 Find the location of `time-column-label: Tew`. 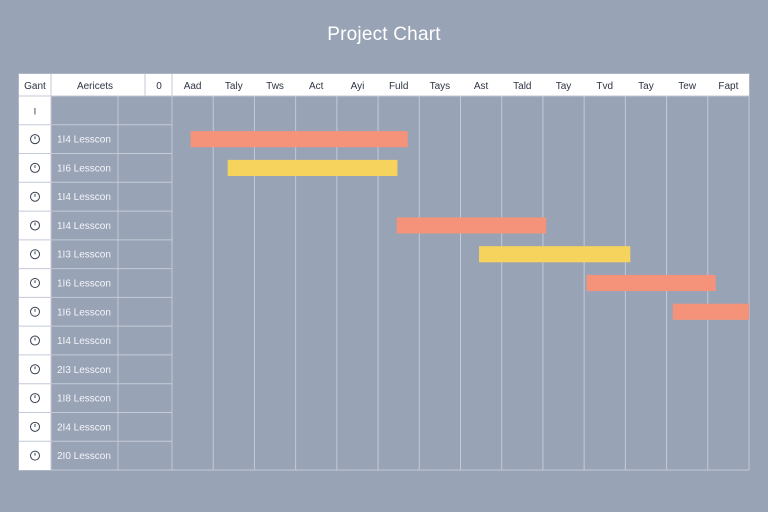

time-column-label: Tew is located at coordinates (687, 86).